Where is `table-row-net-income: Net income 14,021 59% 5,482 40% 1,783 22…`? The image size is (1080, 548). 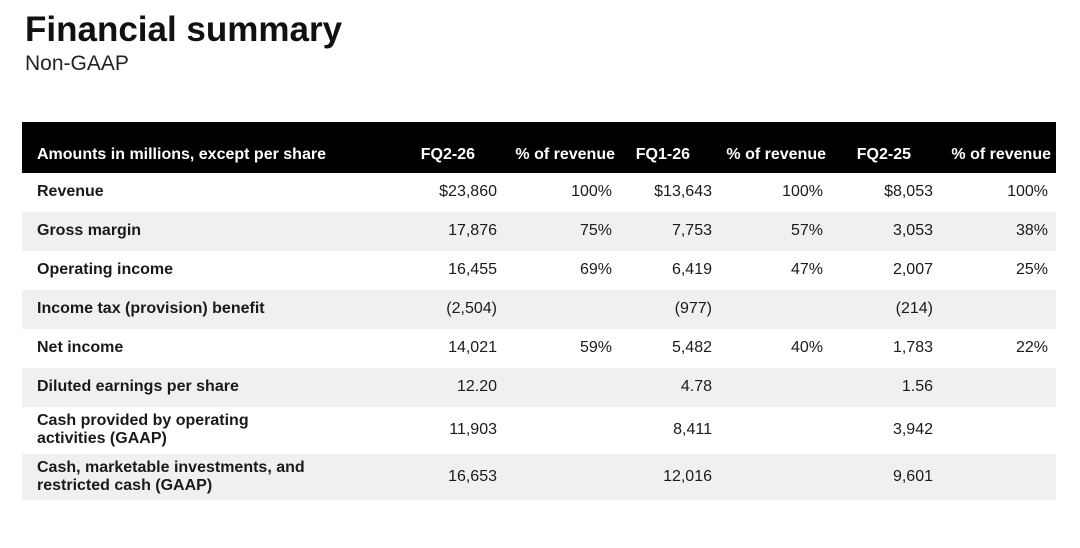
table-row-net-income: Net income 14,021 59% 5,482 40% 1,783 22… is located at coordinates (539, 348).